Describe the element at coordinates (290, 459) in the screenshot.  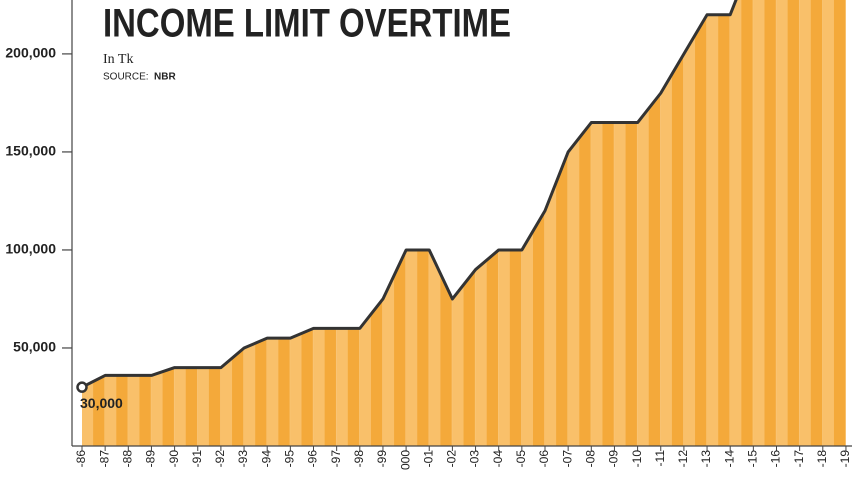
I see `x-tick-label: -95` at that location.